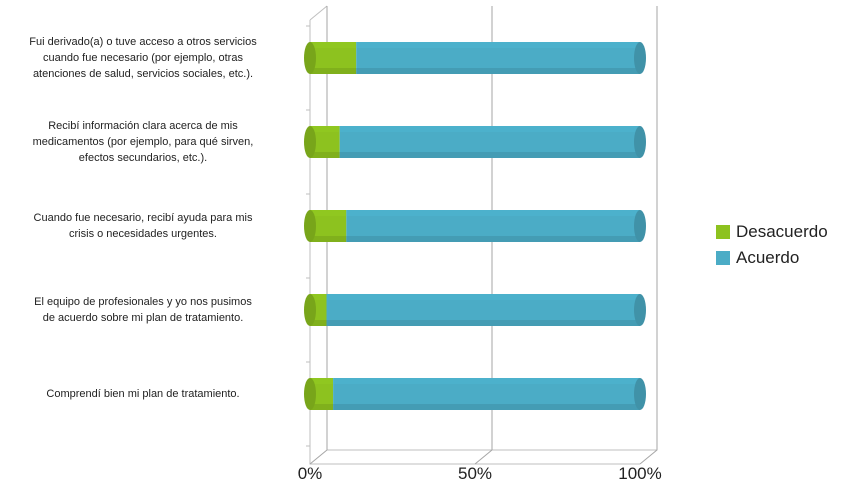  What do you see at coordinates (143, 394) in the screenshot?
I see `category-label: Comprendí bien mi plan de tratamiento.` at bounding box center [143, 394].